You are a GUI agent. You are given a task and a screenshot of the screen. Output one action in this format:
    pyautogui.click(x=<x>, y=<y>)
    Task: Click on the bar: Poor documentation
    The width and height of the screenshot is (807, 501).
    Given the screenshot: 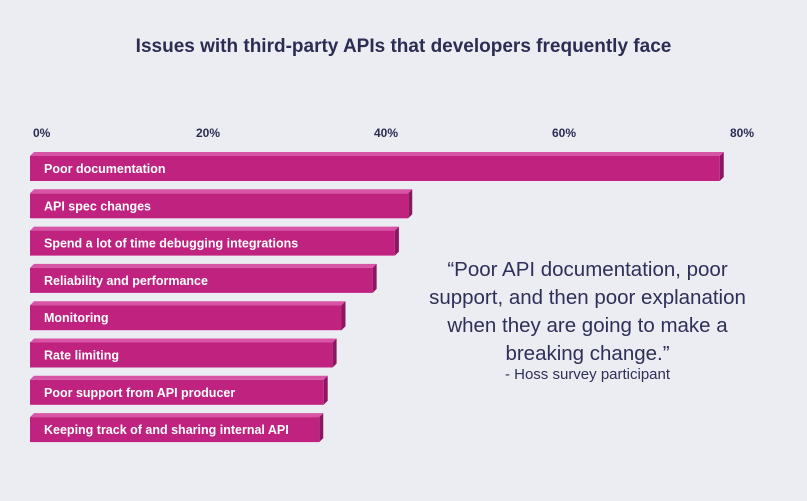 What is the action you would take?
    pyautogui.click(x=377, y=166)
    